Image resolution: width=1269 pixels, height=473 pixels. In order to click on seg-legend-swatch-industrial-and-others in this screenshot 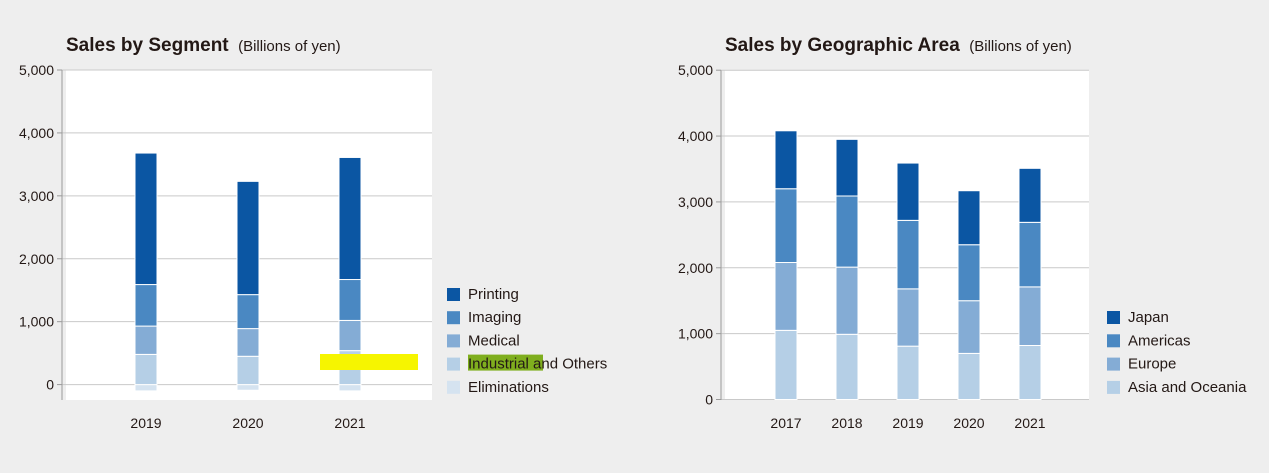, I will do `click(453, 364)`.